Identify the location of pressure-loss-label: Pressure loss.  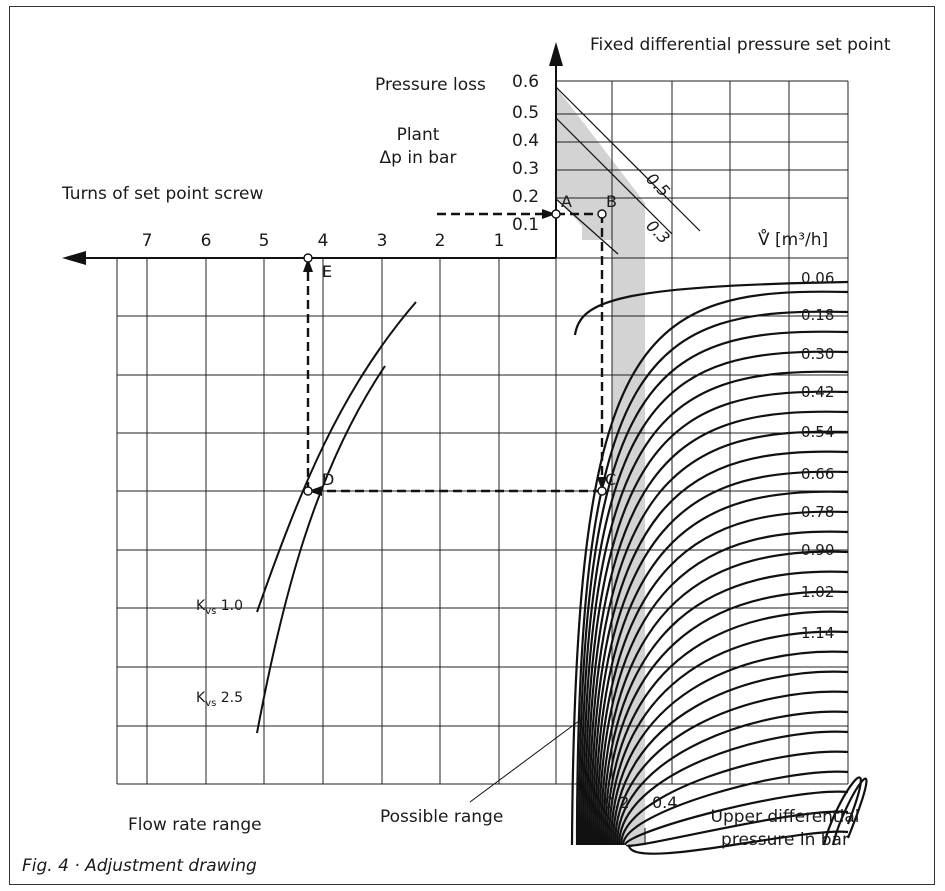
(430, 85).